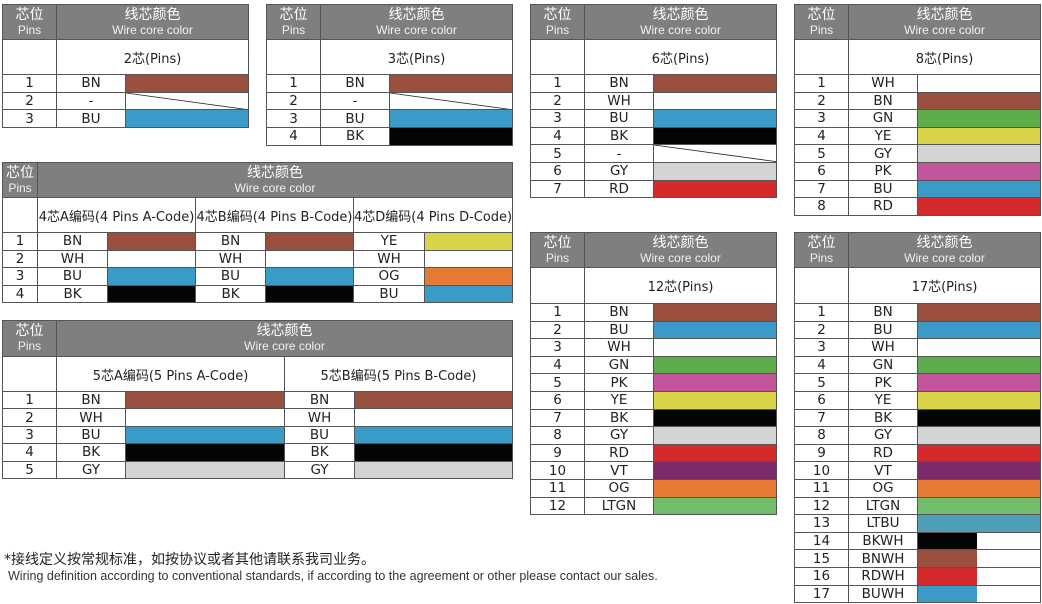 The image size is (1042, 604). I want to click on pins-header: 芯位 Pins, so click(20, 180).